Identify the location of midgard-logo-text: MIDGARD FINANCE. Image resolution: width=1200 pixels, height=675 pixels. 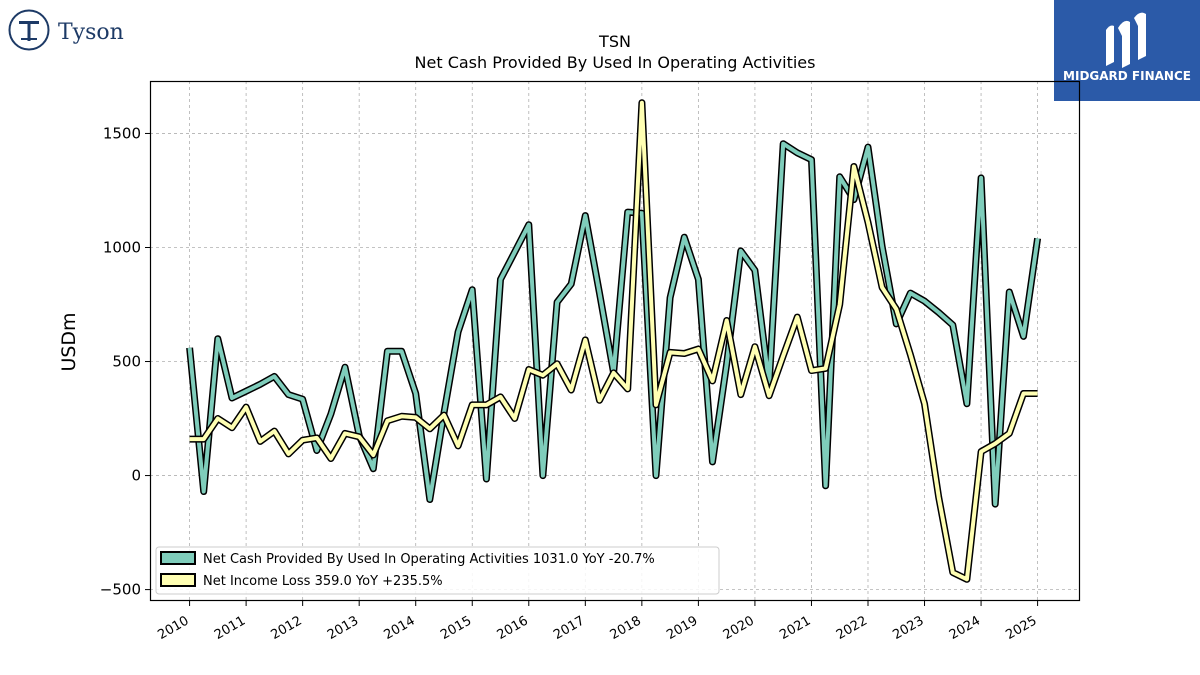
(1127, 76).